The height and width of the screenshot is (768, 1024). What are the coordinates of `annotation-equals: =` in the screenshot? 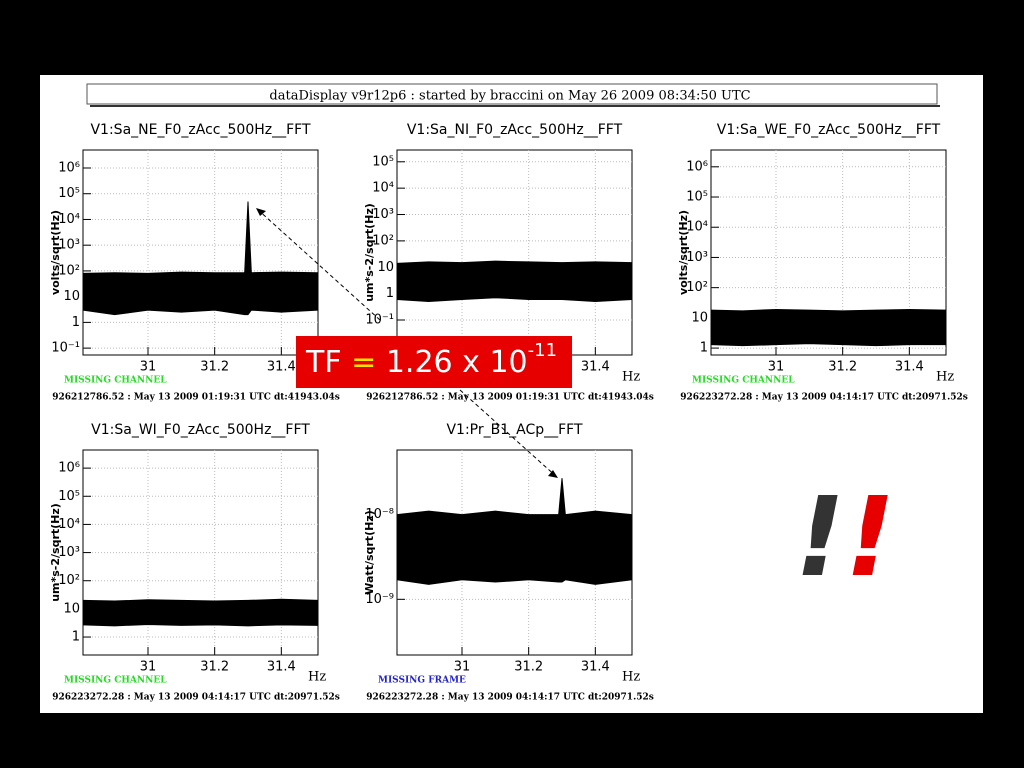 It's located at (363, 362).